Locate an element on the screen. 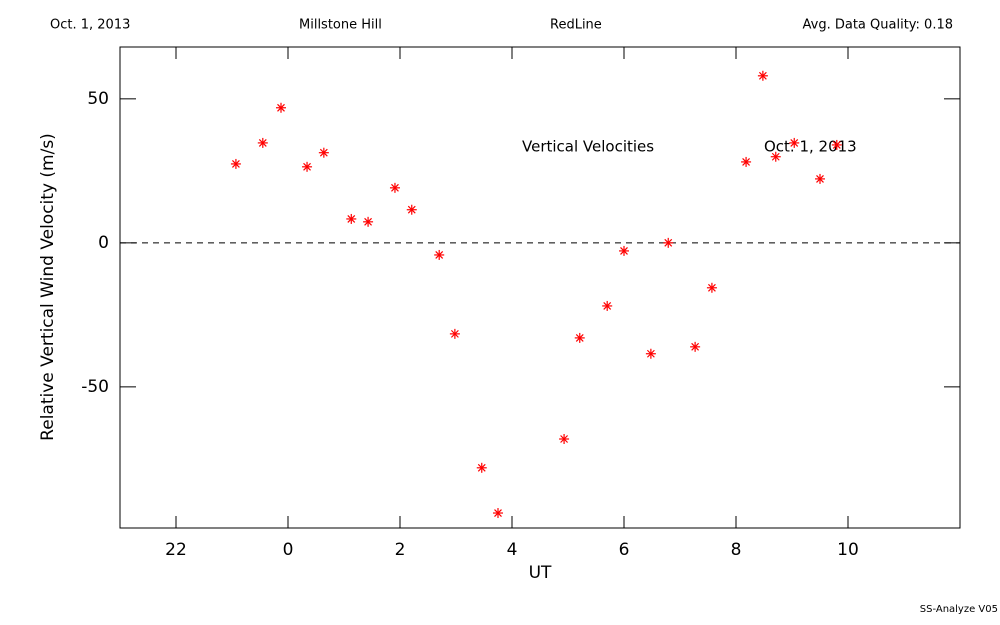 The image size is (1000, 625). header-line: RedLine is located at coordinates (576, 25).